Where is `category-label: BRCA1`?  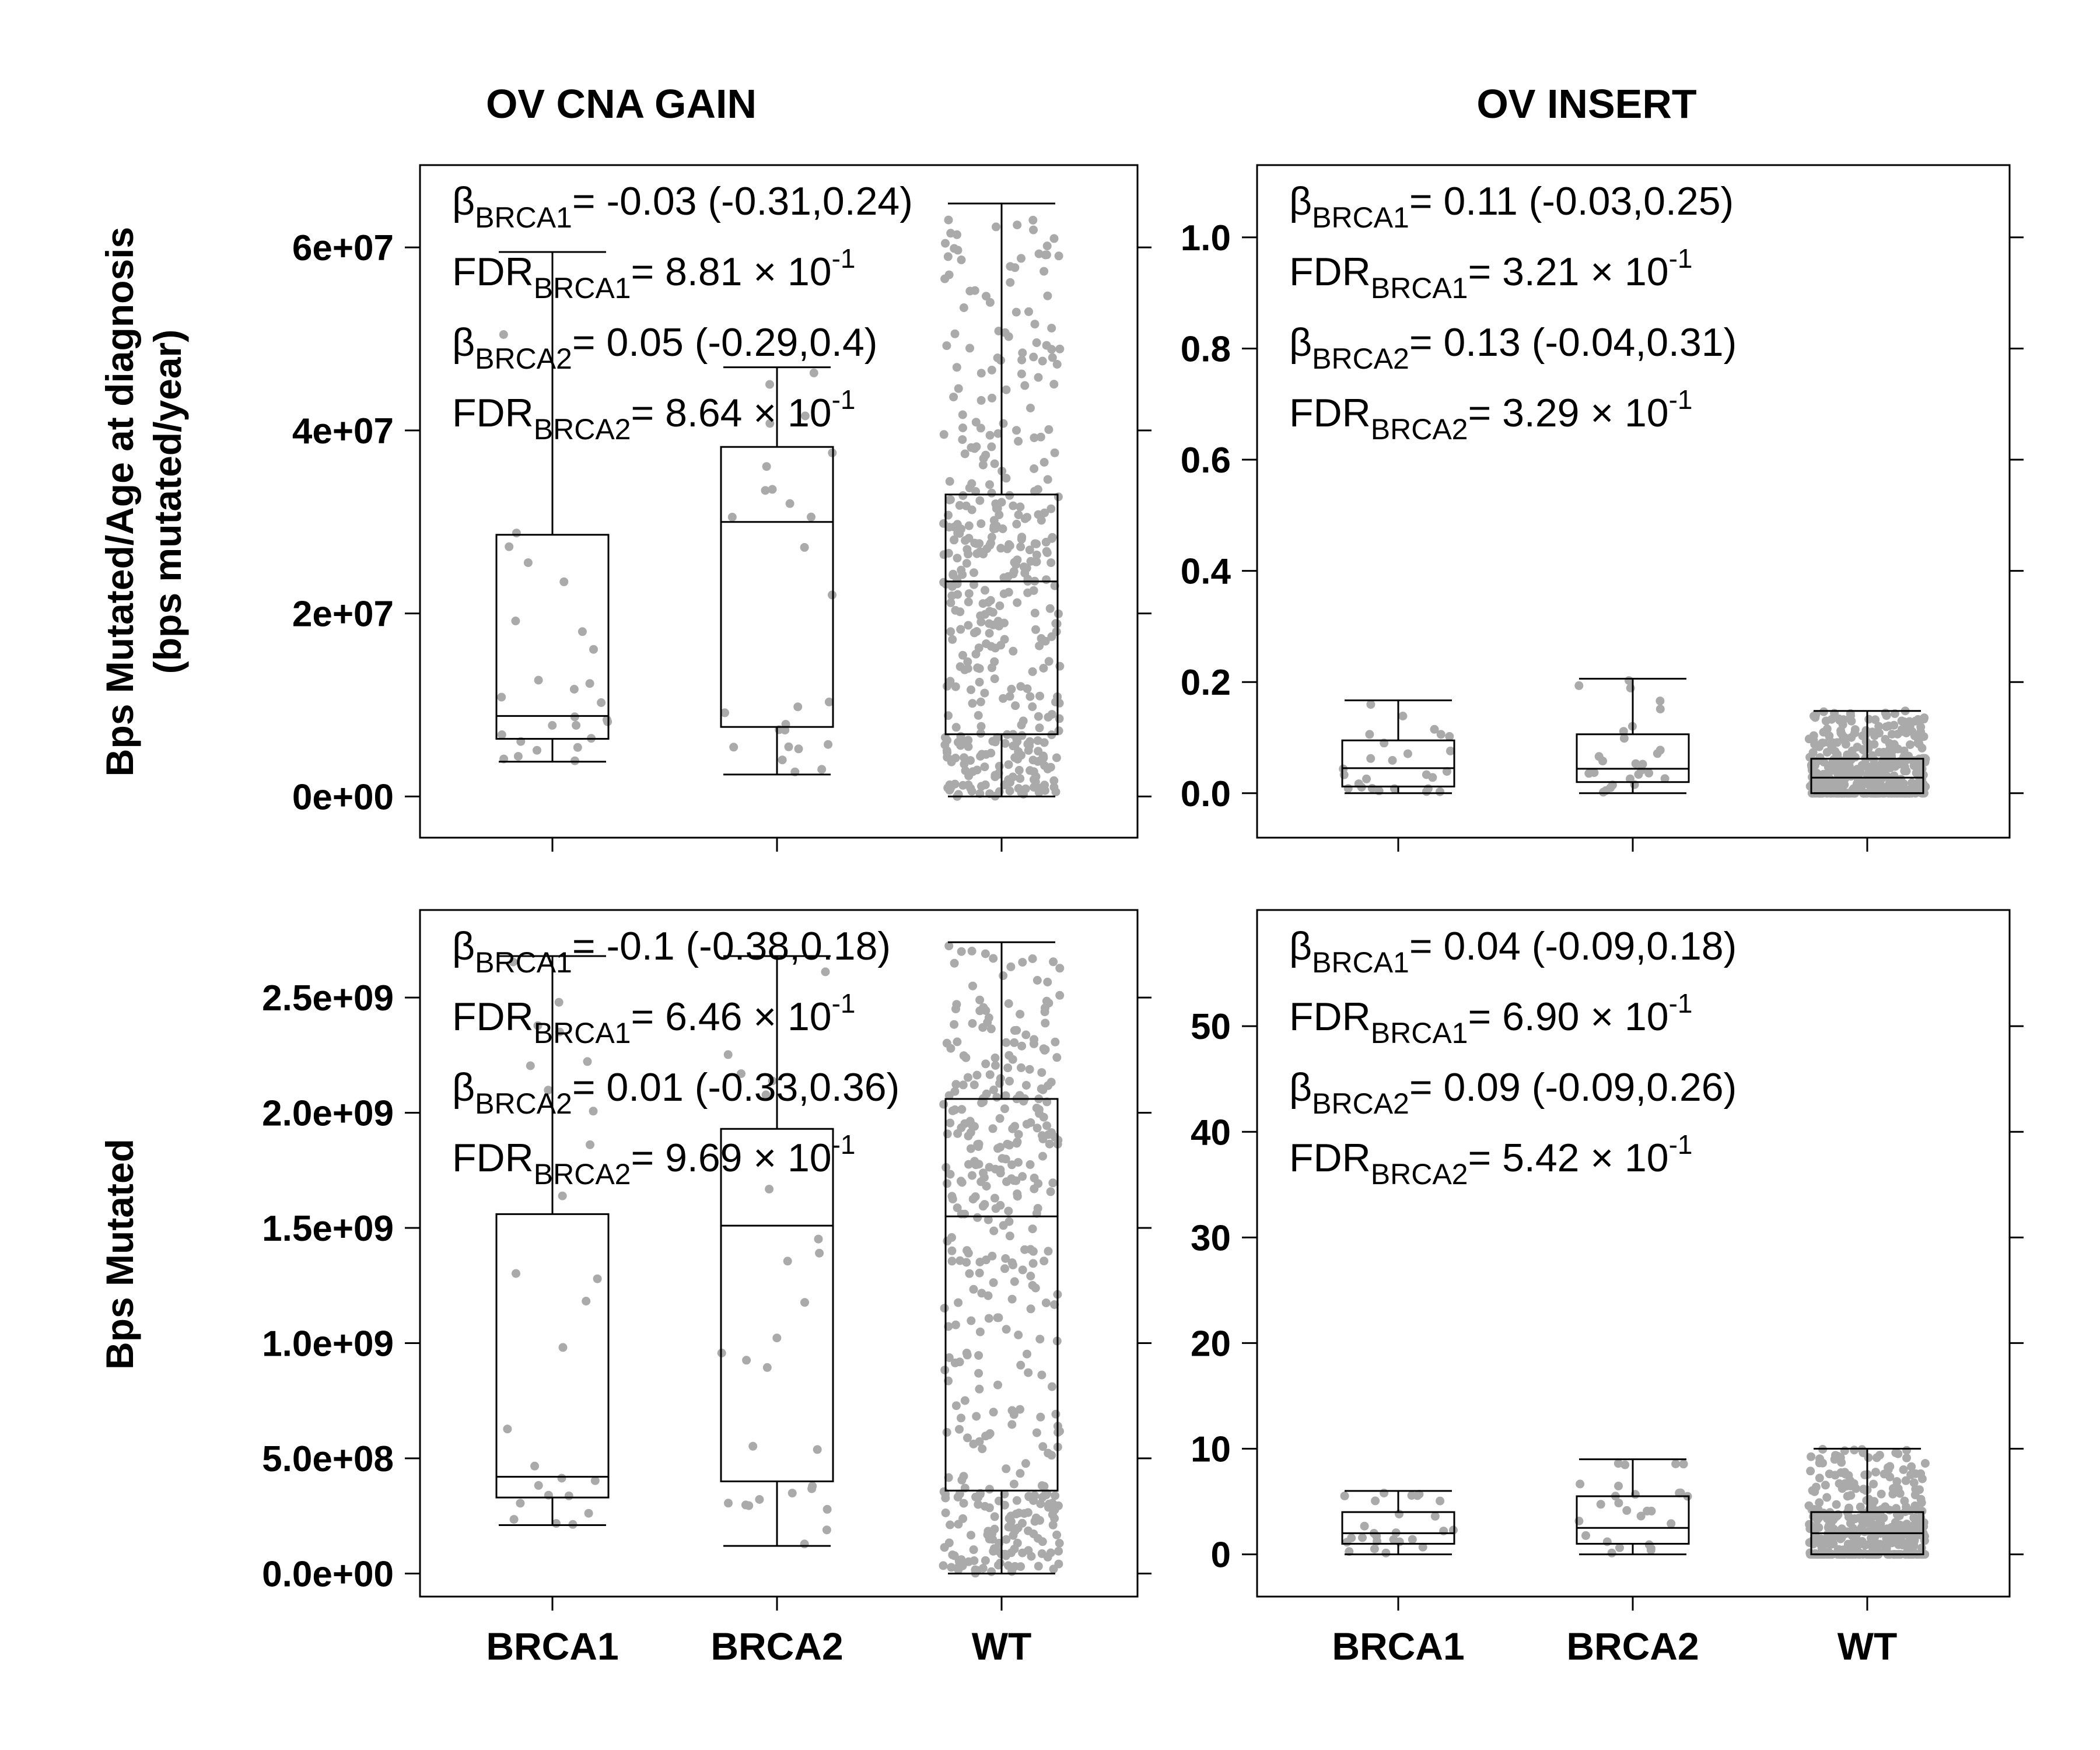
category-label: BRCA1 is located at coordinates (552, 1646).